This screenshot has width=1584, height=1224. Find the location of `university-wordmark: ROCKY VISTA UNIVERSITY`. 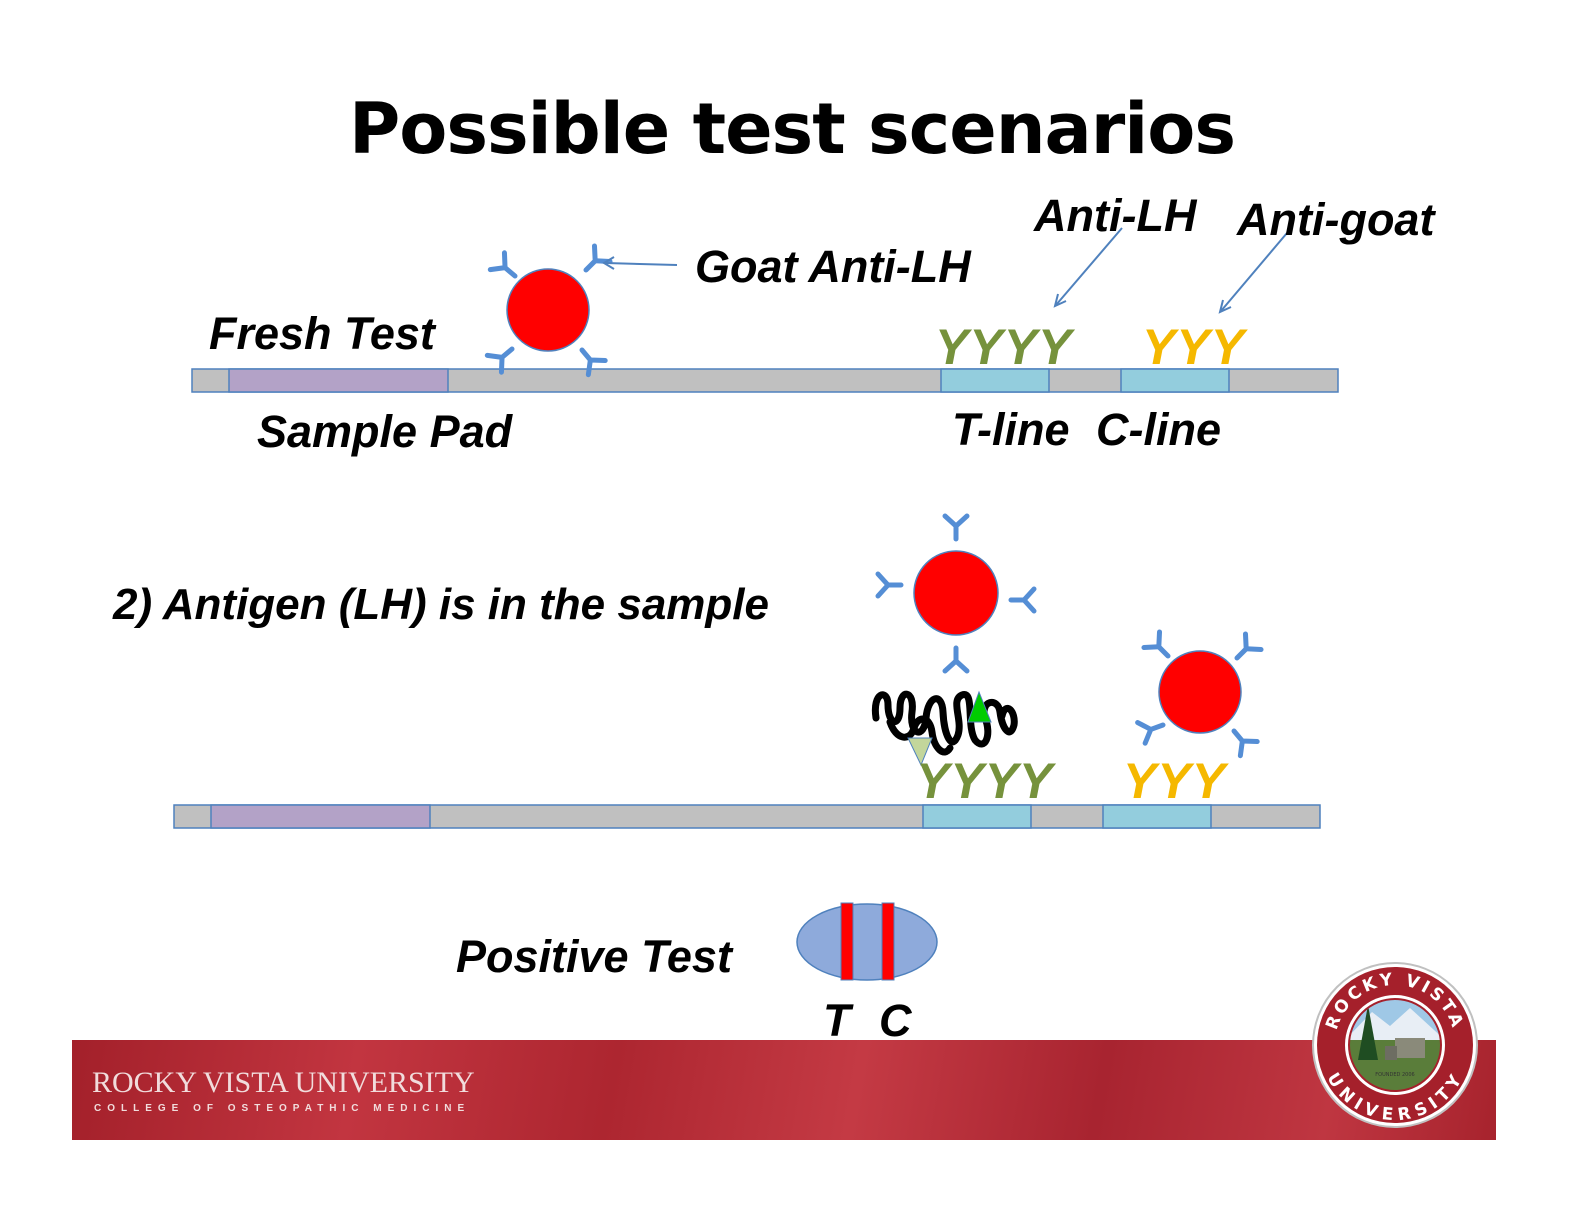

university-wordmark: ROCKY VISTA UNIVERSITY is located at coordinates (283, 1082).